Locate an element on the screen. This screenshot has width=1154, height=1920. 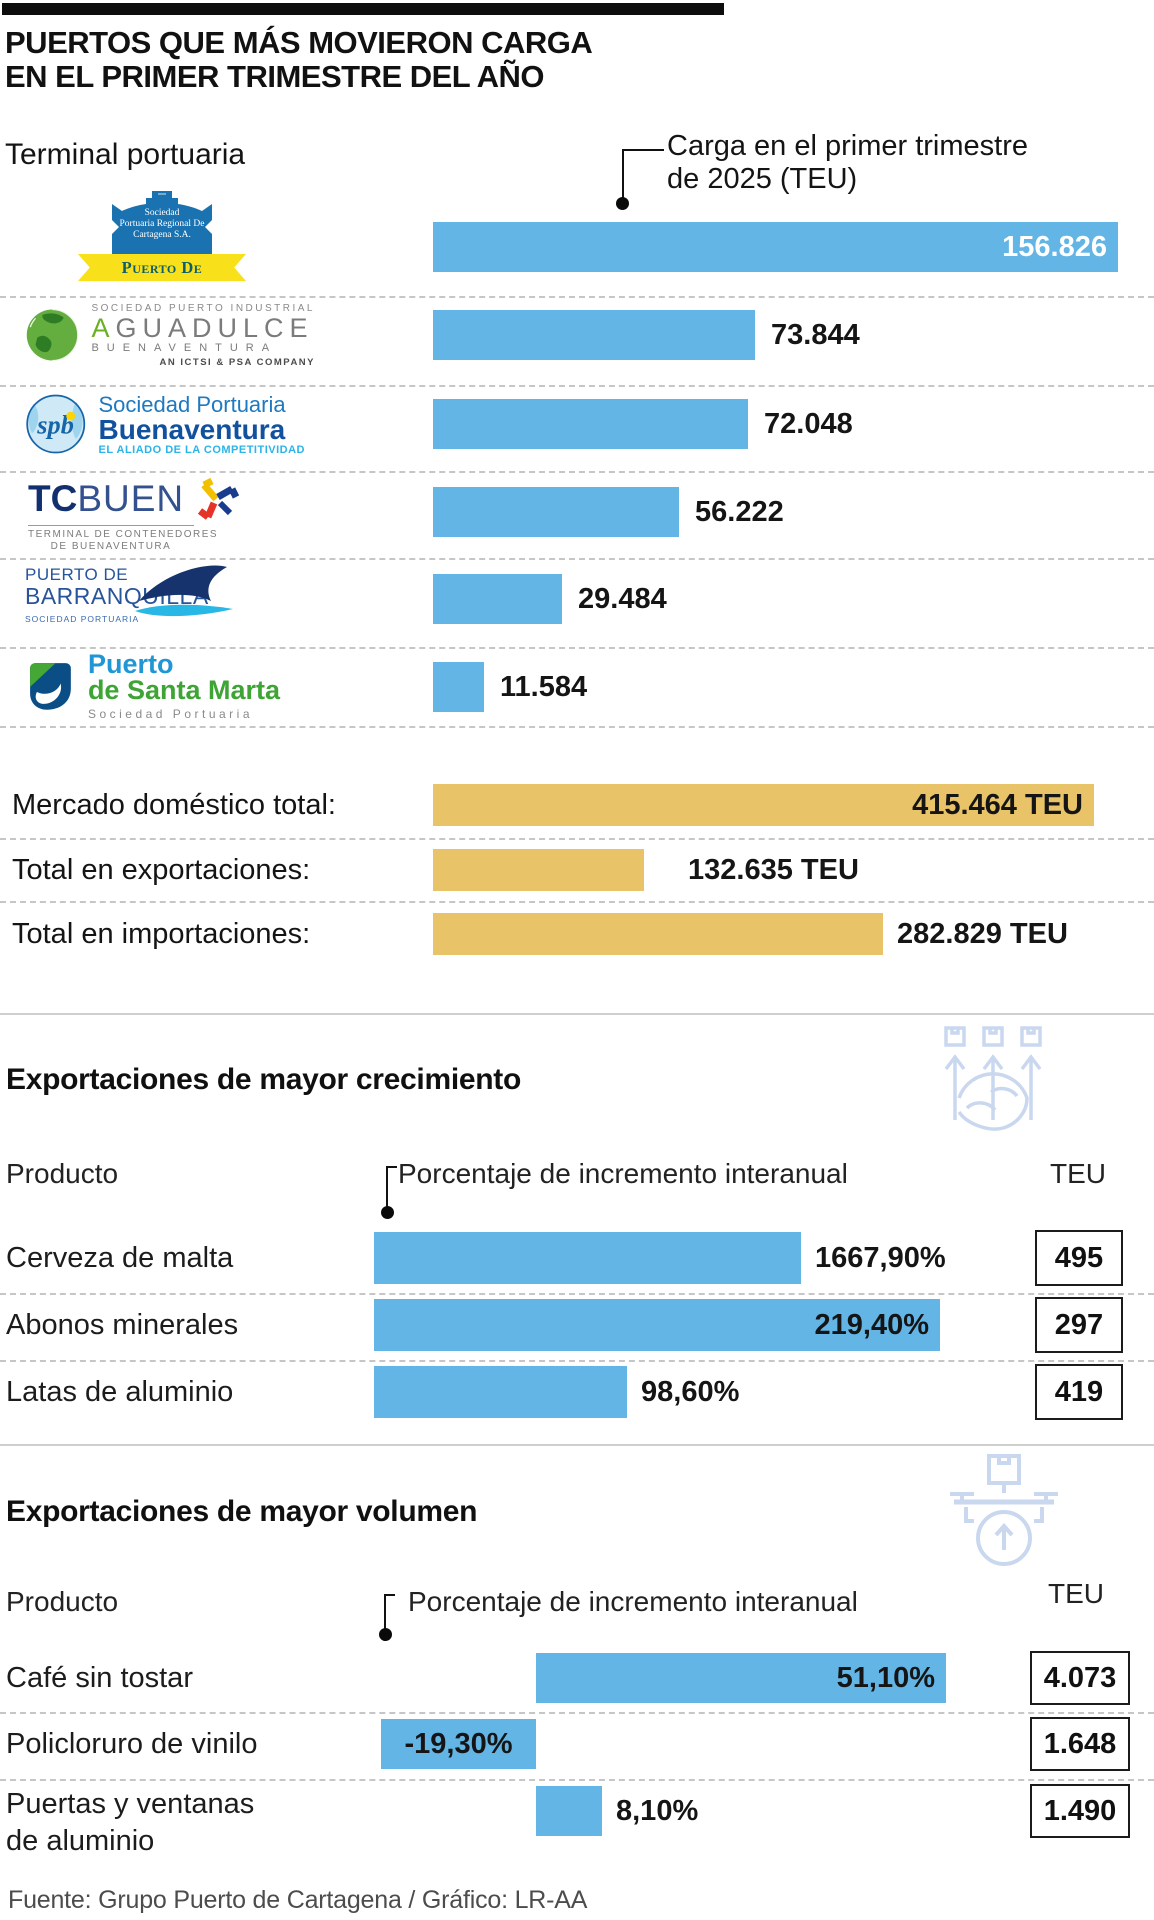
logo-puerto-de-santa-marta: Puerto de Santa Marta Sociedad Portuaria is located at coordinates (152, 686).